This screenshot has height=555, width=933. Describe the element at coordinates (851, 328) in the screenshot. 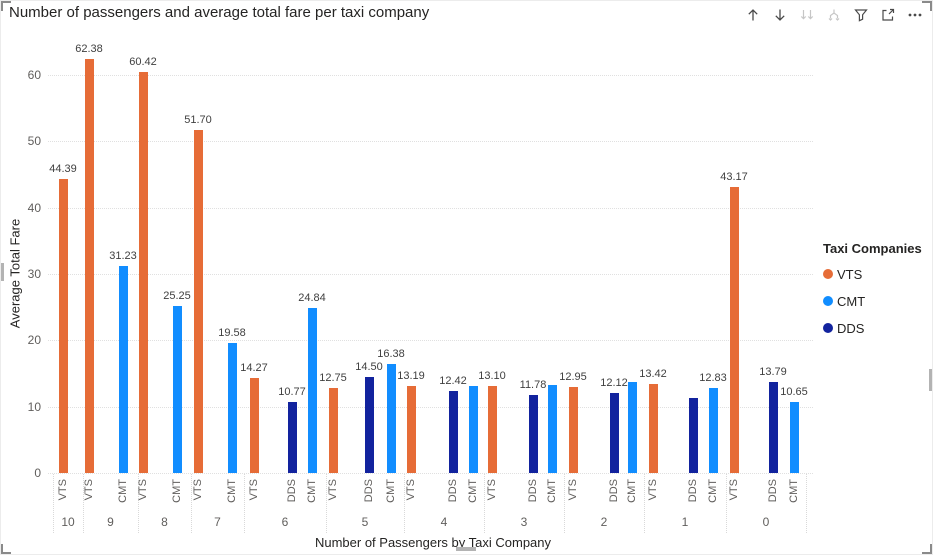

I see `legend-item-label: DDS` at that location.